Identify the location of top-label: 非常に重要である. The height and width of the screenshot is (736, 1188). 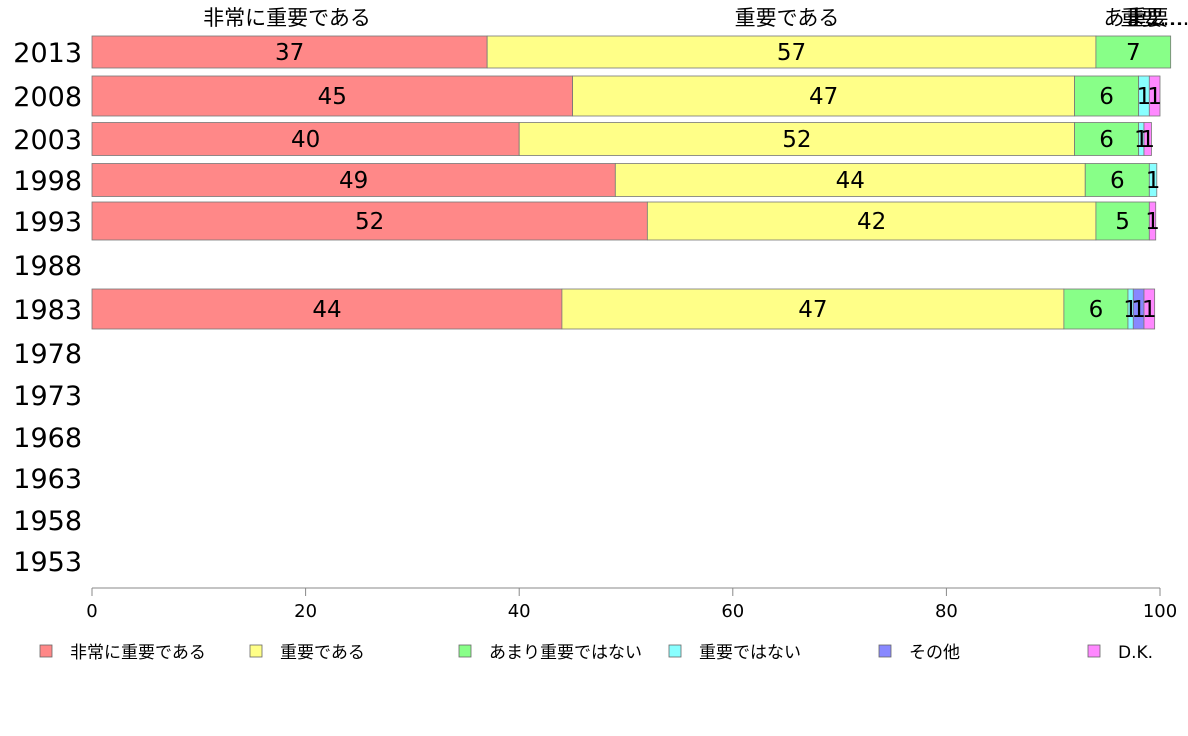
(287, 18).